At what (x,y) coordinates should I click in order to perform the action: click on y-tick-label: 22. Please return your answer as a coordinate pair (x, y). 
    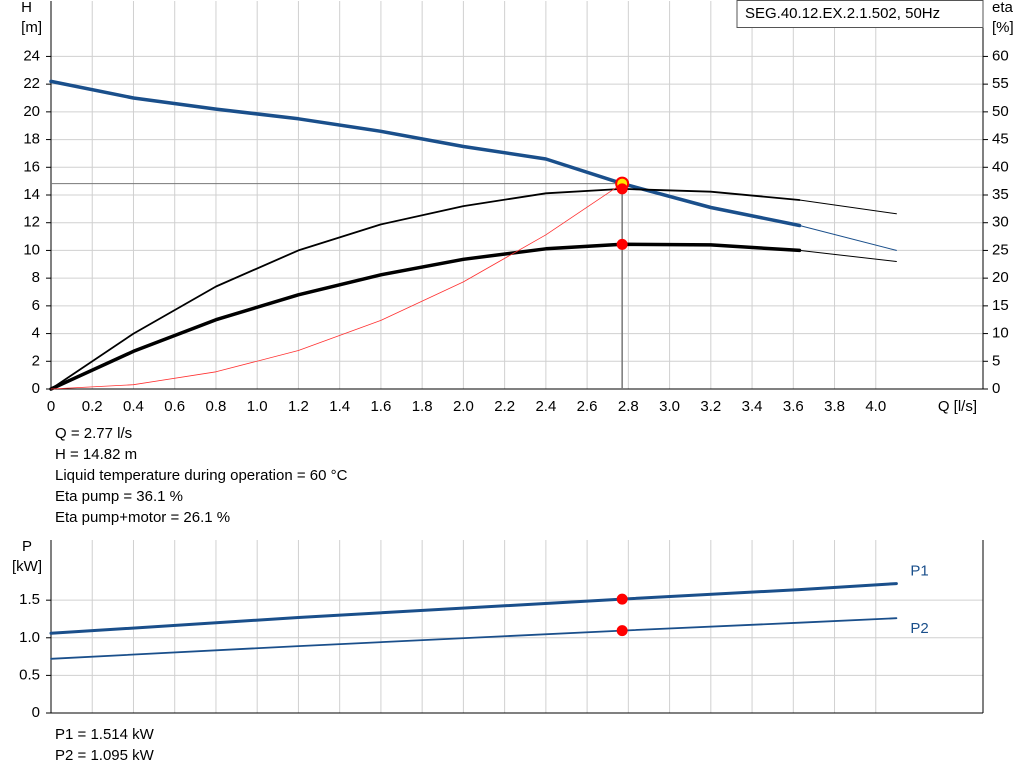
    Looking at the image, I should click on (31, 83).